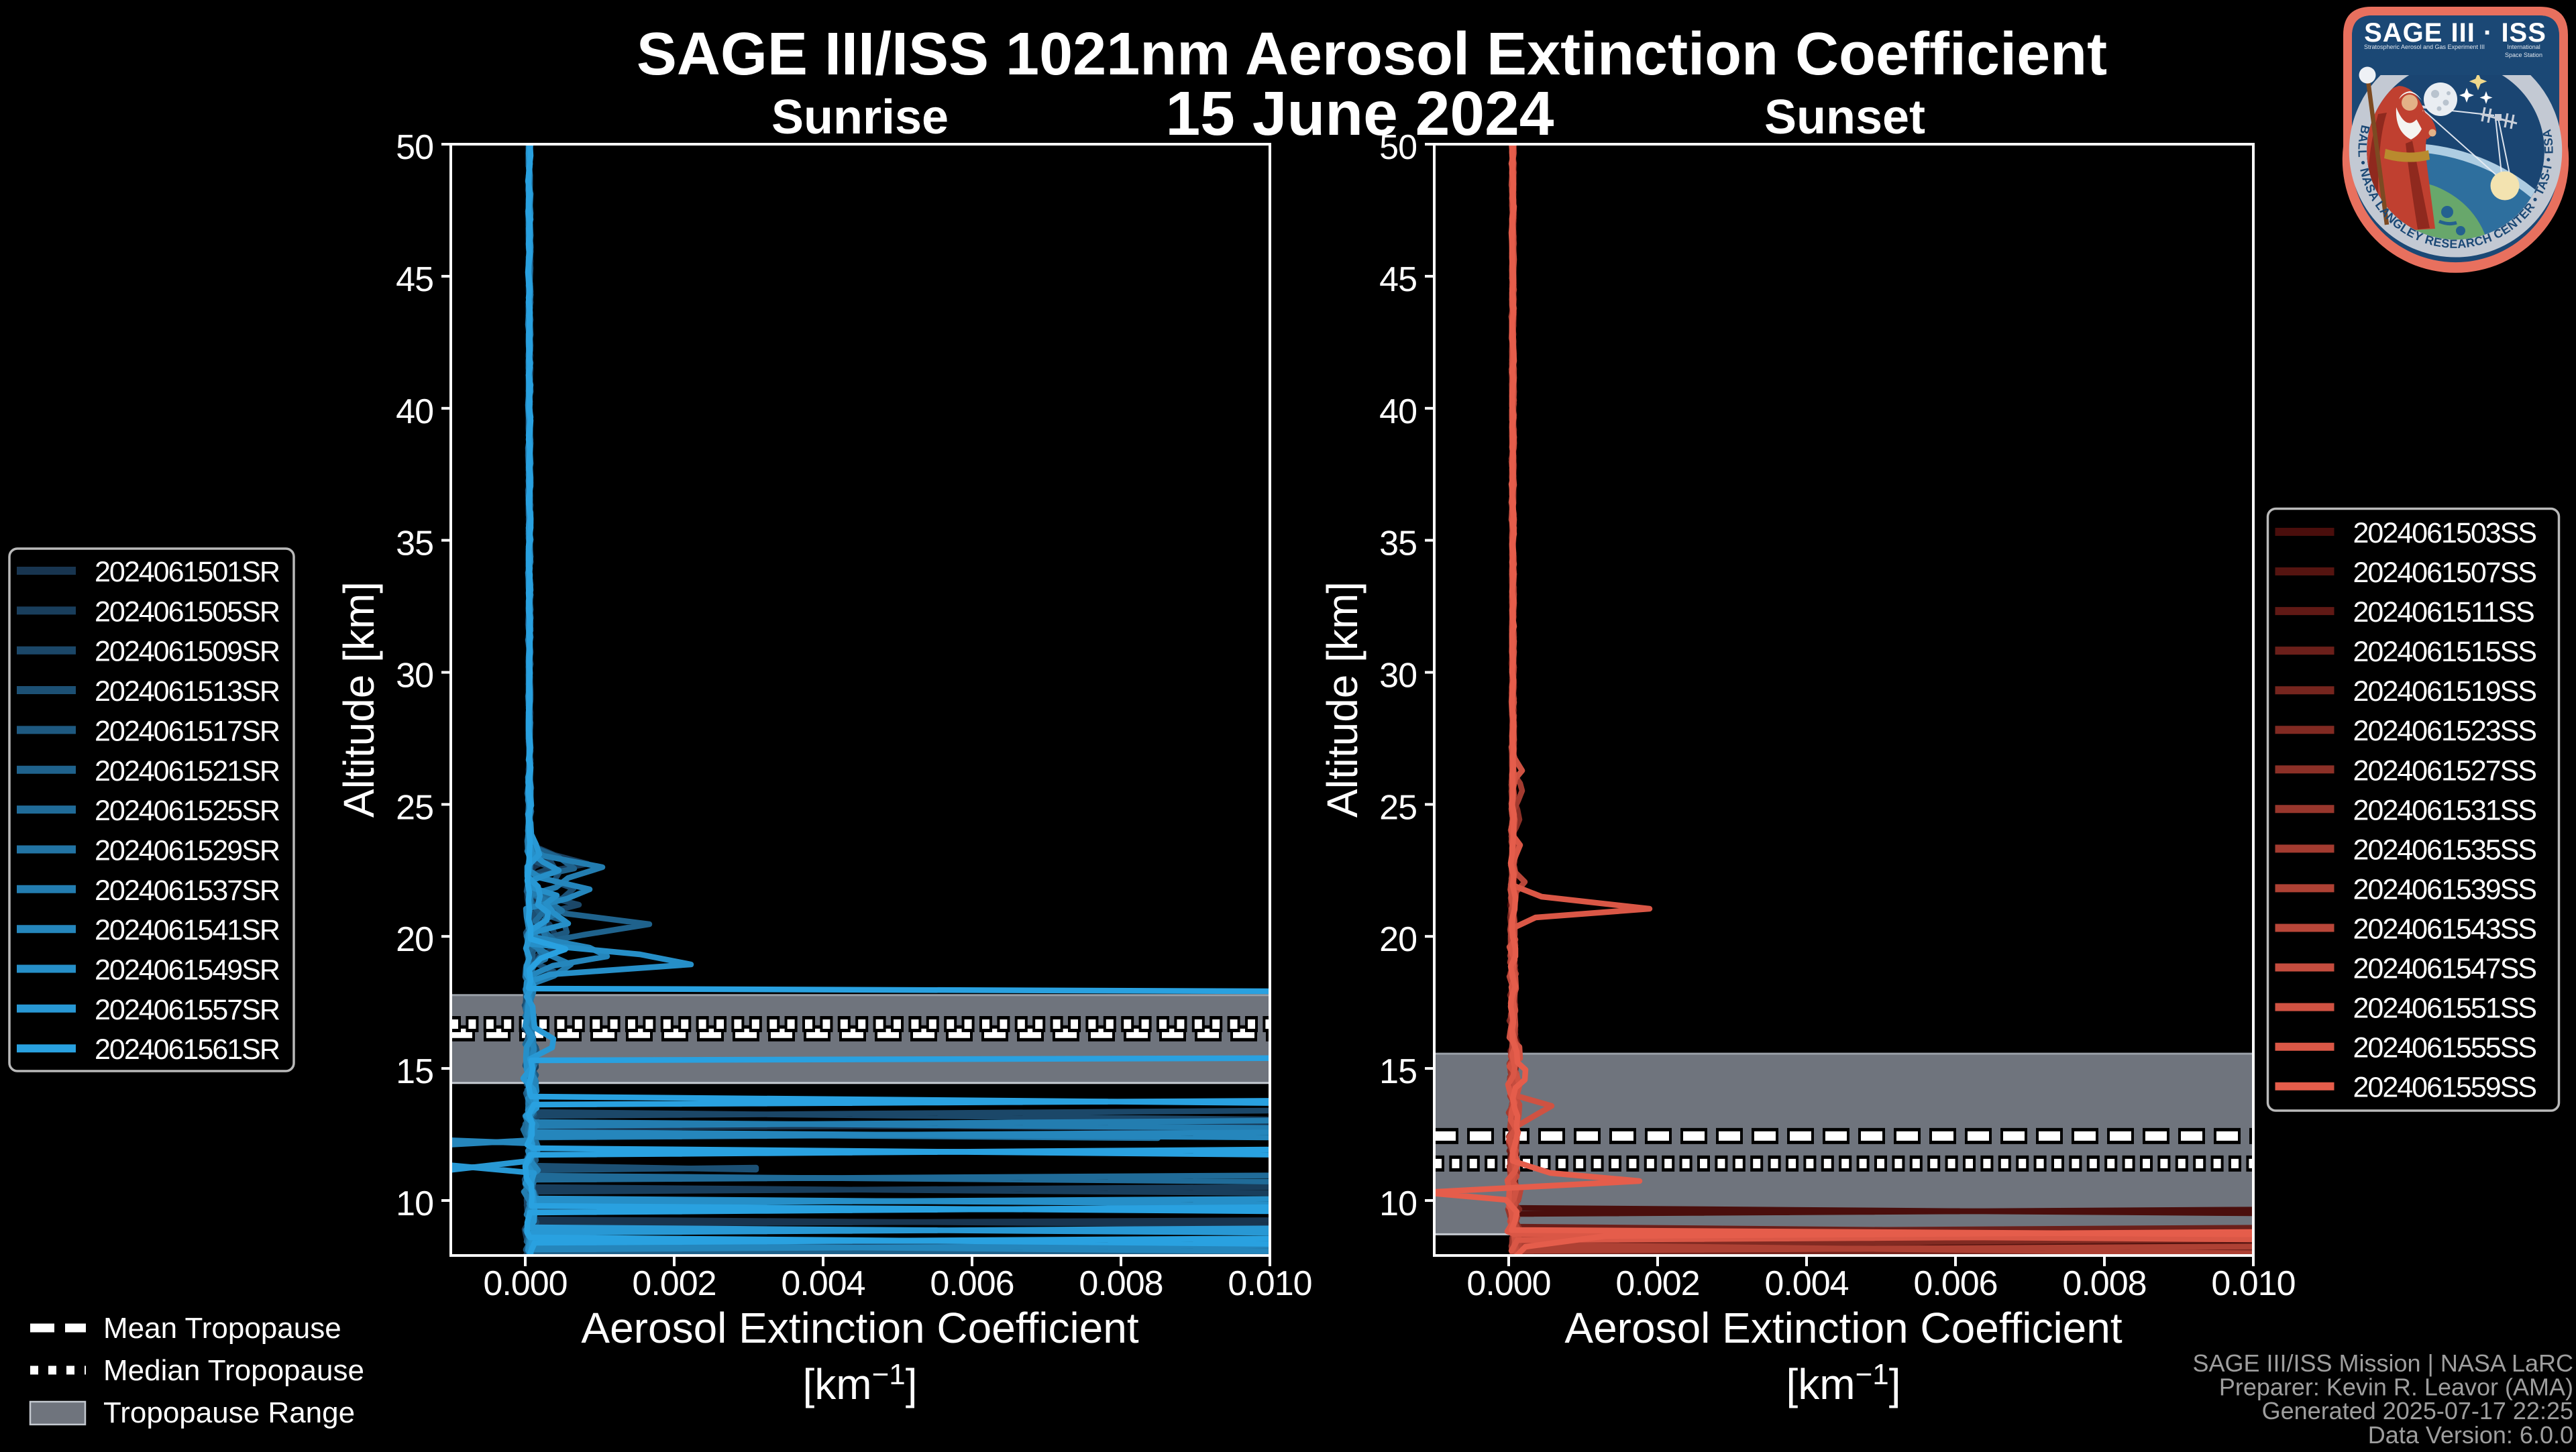 This screenshot has height=1452, width=2576. I want to click on svg-text: 15 June 2024, so click(1359, 113).